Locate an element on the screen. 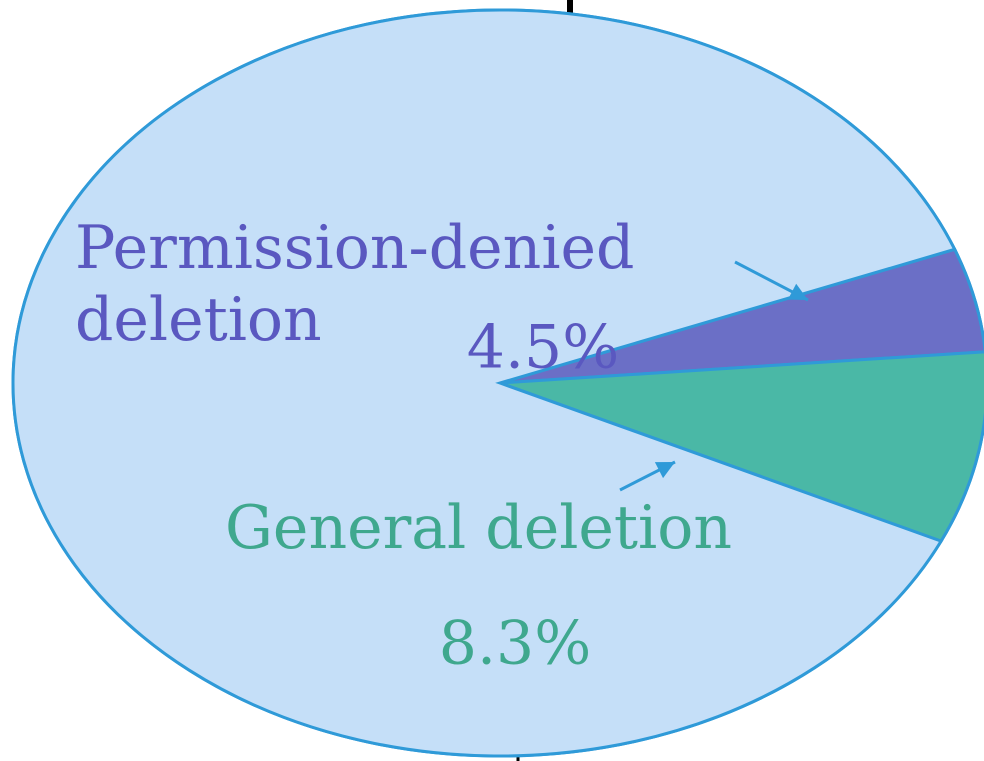 The width and height of the screenshot is (984, 761). slice-label: Permission-denied deletion is located at coordinates (355, 284).